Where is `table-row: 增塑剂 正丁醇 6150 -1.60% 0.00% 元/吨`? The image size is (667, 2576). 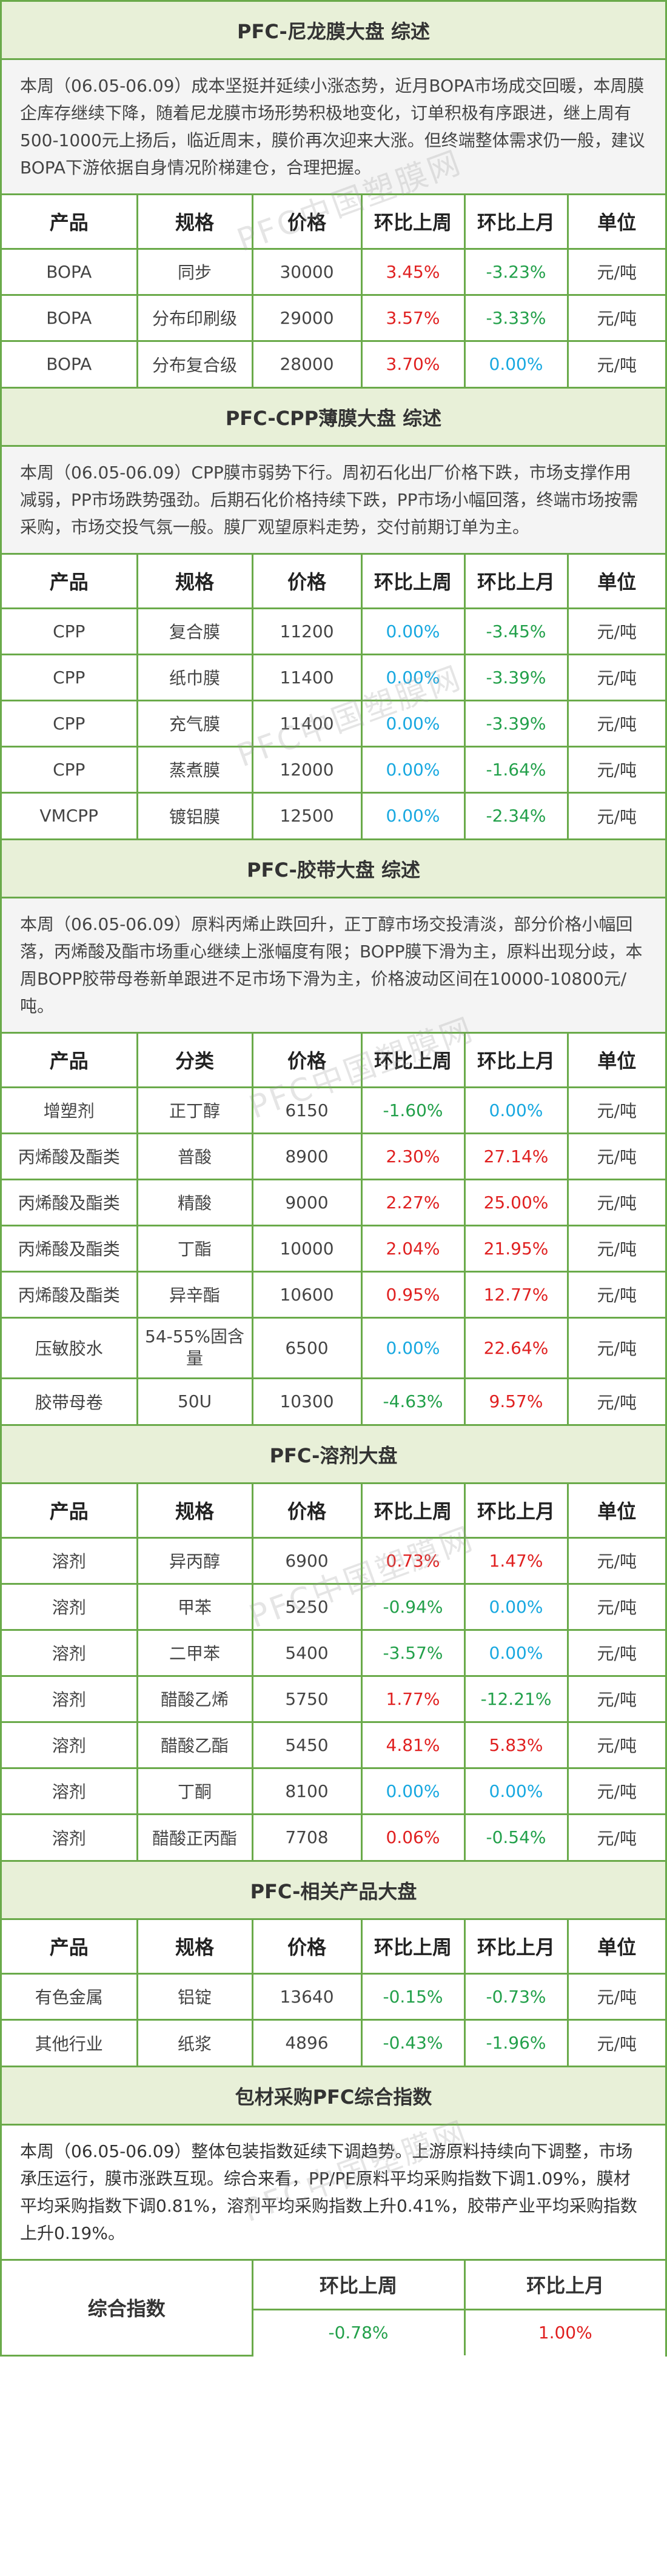 table-row: 增塑剂 正丁醇 6150 -1.60% 0.00% 元/吨 is located at coordinates (333, 1110).